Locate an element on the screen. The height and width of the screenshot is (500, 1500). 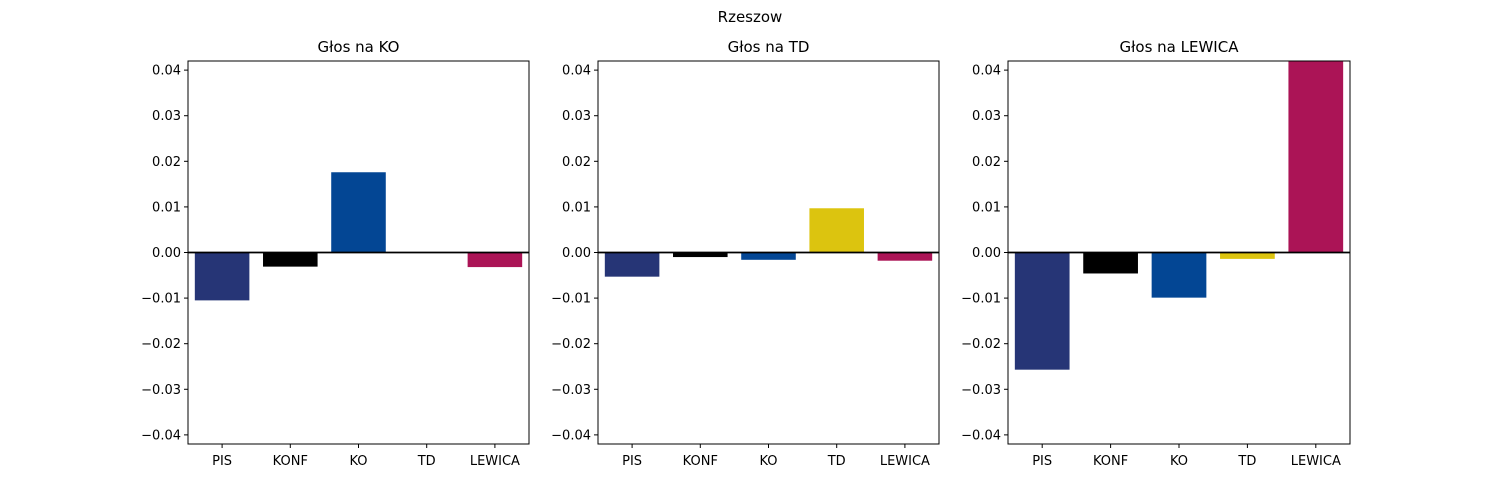
subplot-title: Głos na TD is located at coordinates (769, 47).